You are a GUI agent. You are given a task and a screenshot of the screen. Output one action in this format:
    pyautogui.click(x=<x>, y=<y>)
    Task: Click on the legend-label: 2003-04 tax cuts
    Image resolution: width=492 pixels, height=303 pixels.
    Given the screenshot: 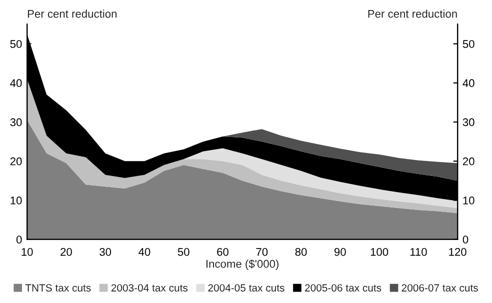 What is the action you would take?
    pyautogui.click(x=149, y=288)
    